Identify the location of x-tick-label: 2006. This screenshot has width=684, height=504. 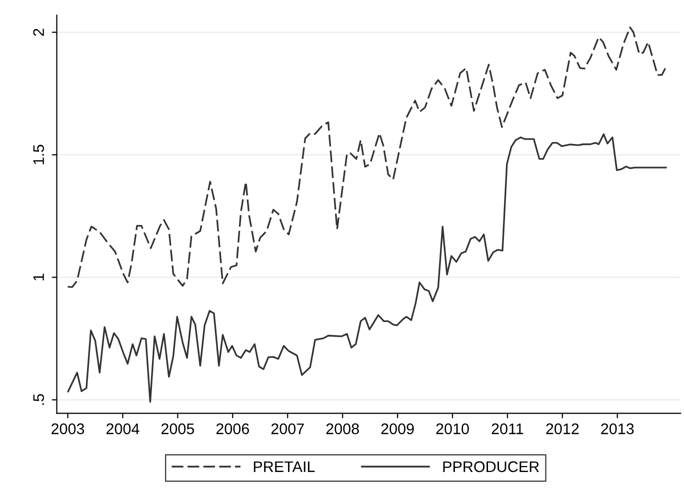
(232, 428).